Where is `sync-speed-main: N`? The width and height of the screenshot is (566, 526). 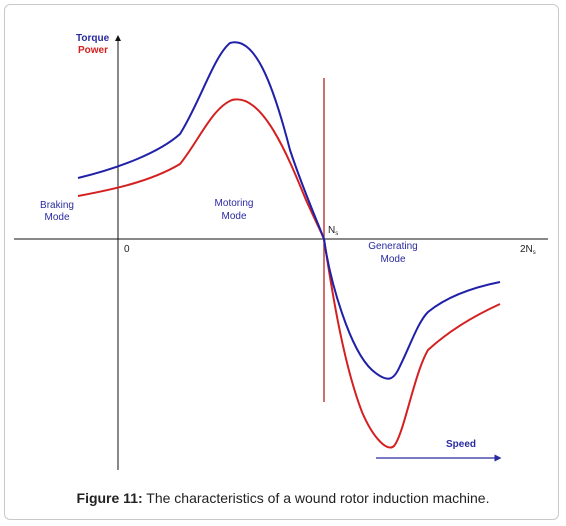 sync-speed-main: N is located at coordinates (331, 230).